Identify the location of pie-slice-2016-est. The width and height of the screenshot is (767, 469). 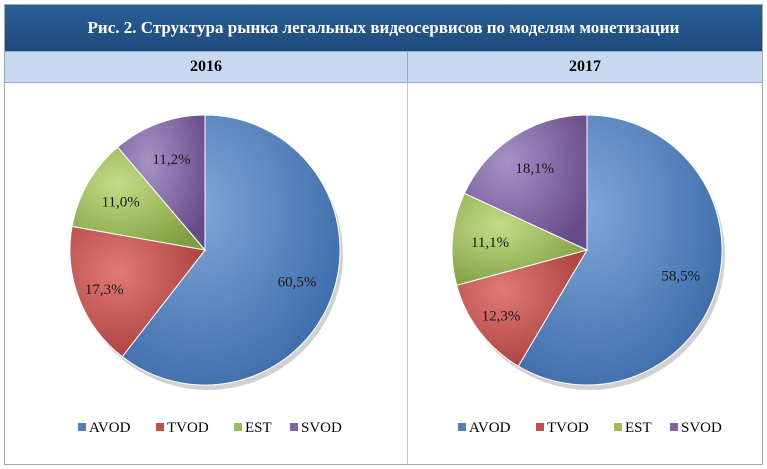
(139, 198).